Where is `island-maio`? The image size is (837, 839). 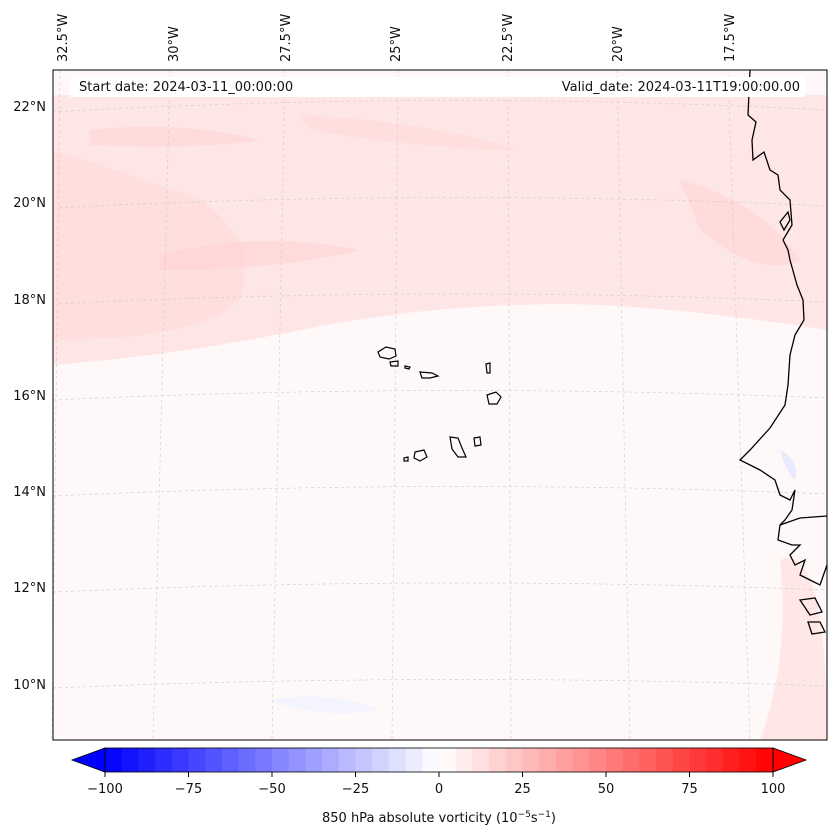
island-maio is located at coordinates (477, 441).